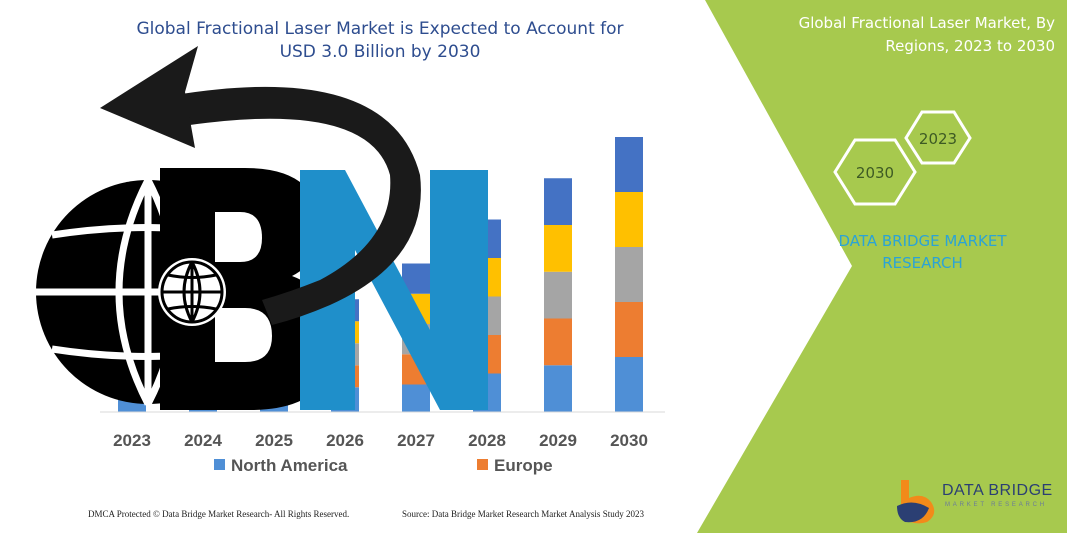  I want to click on x-tick-label-2025: 2025, so click(274, 440).